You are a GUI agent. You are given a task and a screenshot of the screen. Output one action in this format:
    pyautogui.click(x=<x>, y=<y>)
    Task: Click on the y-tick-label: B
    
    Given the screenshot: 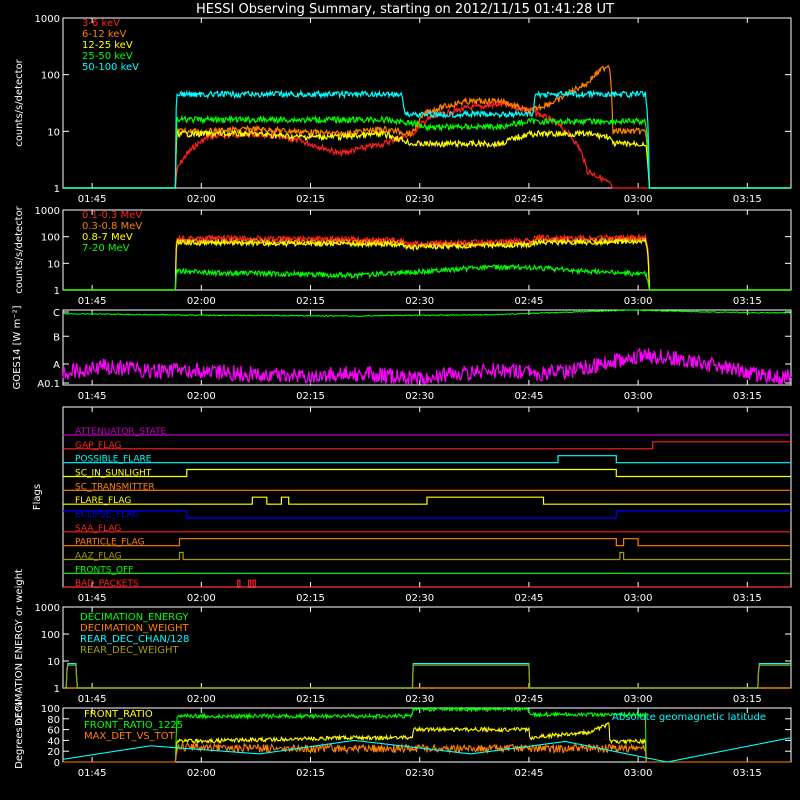 What is the action you would take?
    pyautogui.click(x=56, y=337)
    